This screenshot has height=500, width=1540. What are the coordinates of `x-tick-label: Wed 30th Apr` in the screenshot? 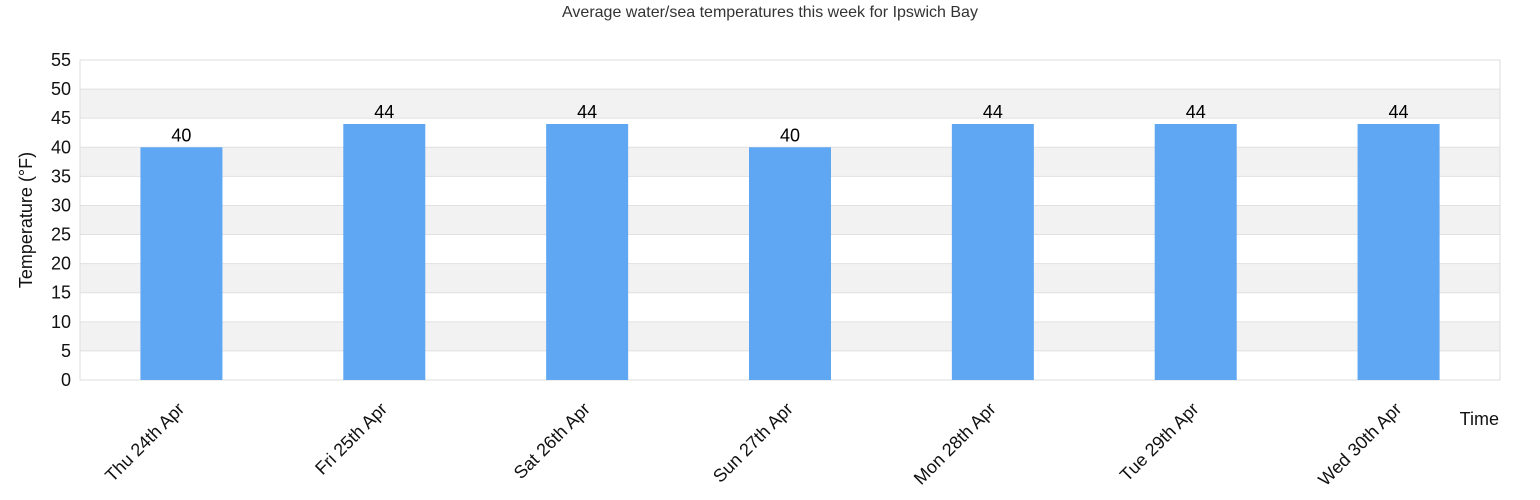 It's located at (1359, 444).